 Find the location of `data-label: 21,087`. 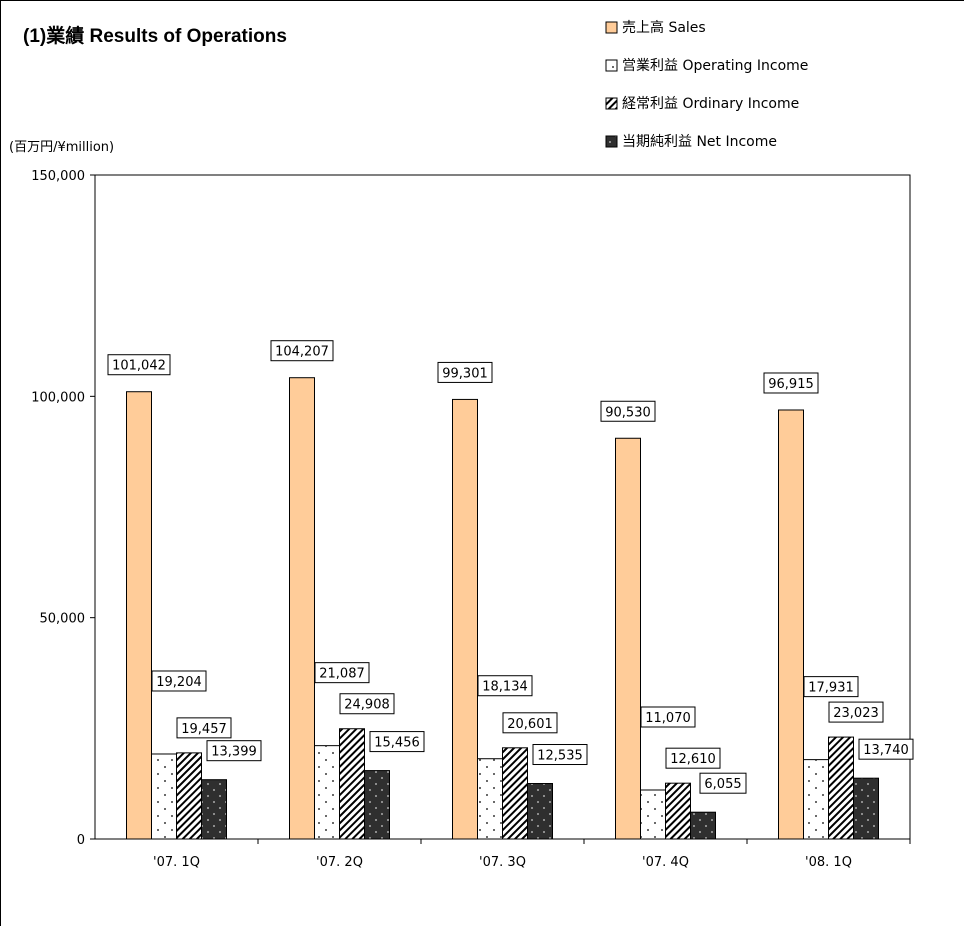

data-label: 21,087 is located at coordinates (342, 674).